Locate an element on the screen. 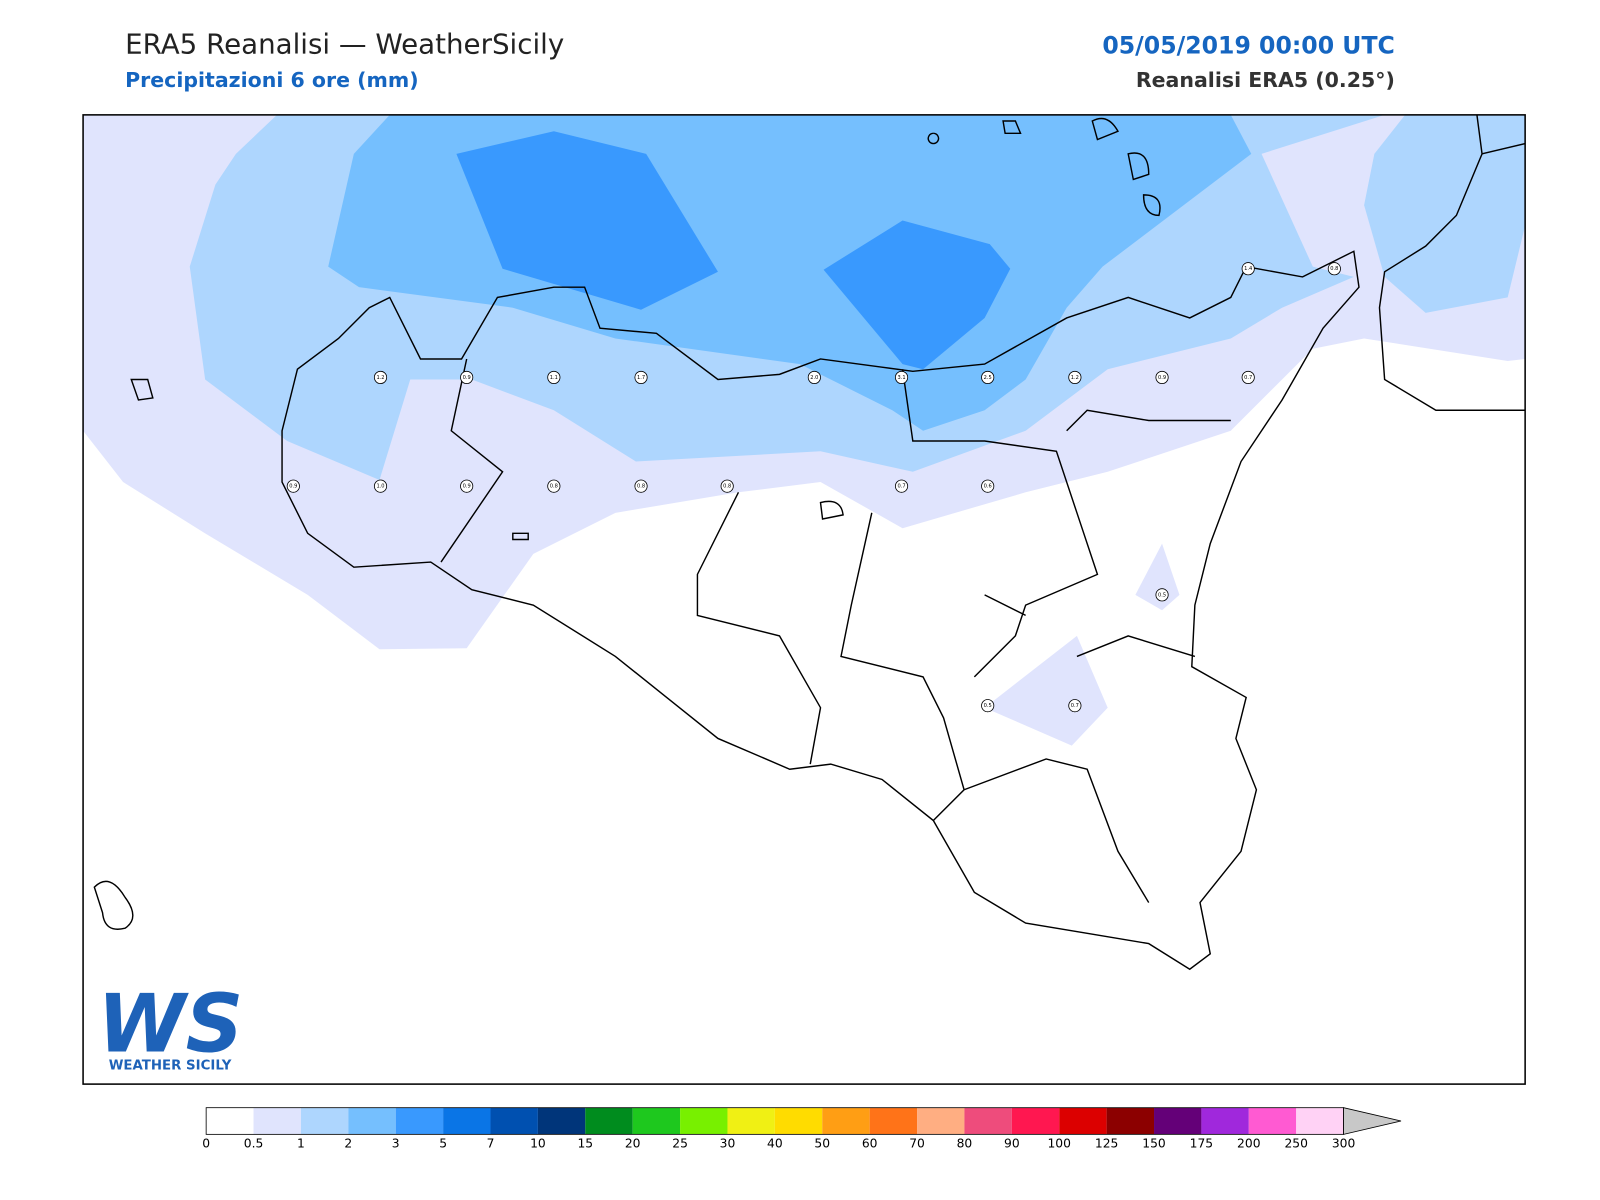 This screenshot has height=1200, width=1600. colorbar-tick-label: 7 is located at coordinates (491, 1144).